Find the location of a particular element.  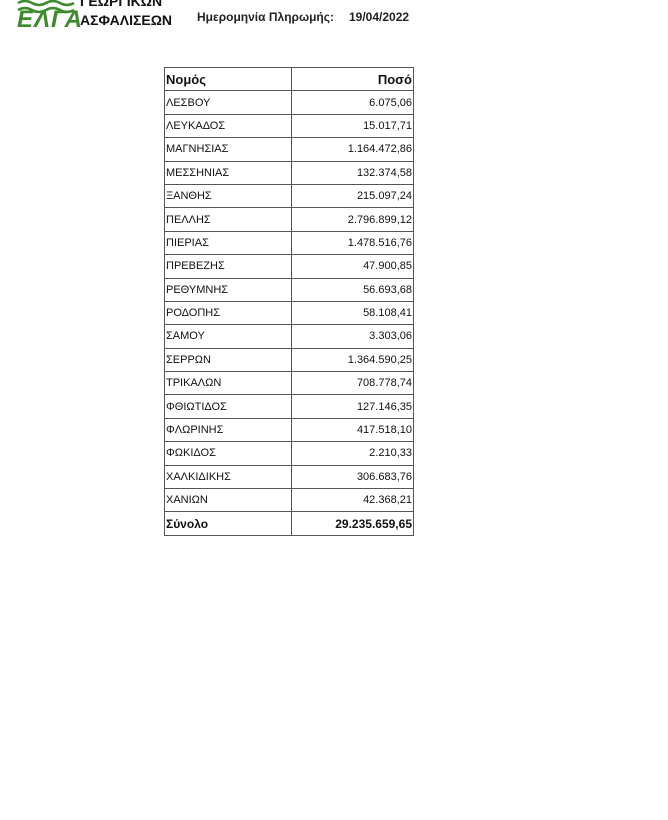

region-cell: ΦΘΙΩΤΙΔΟΣ is located at coordinates (228, 406).